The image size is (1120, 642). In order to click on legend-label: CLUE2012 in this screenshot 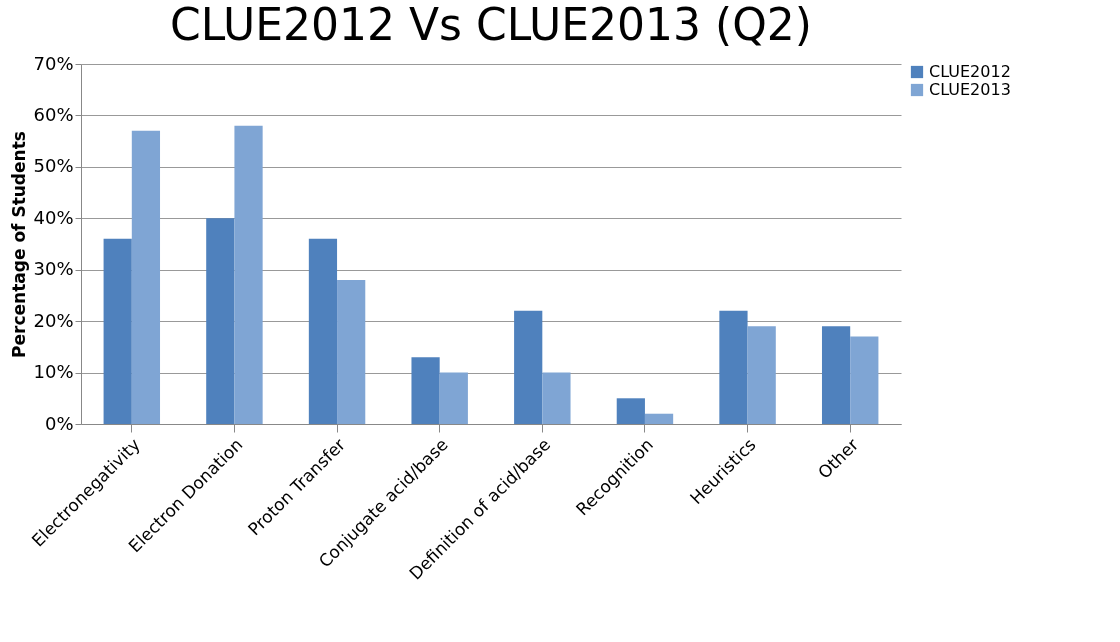, I will do `click(970, 71)`.